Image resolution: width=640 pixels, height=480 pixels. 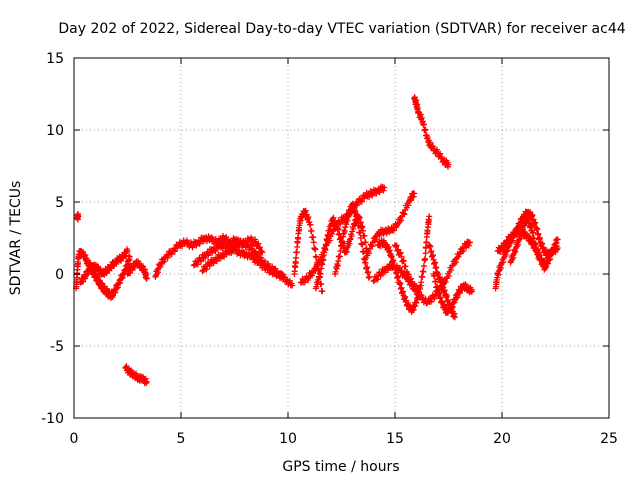 I want to click on x-tick-label: 25, so click(x=609, y=439).